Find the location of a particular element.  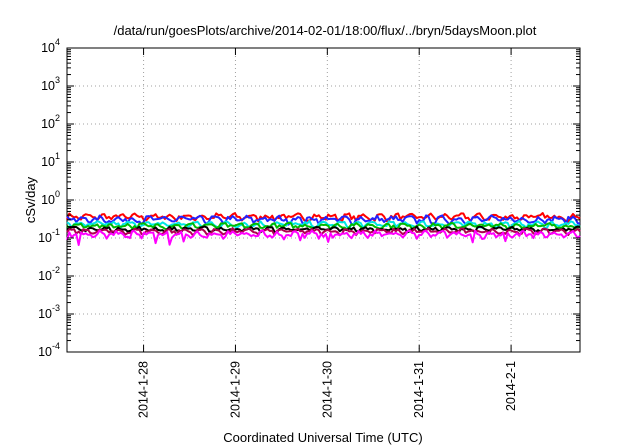

x-tick-label: 2014-1-30 is located at coordinates (327, 389).